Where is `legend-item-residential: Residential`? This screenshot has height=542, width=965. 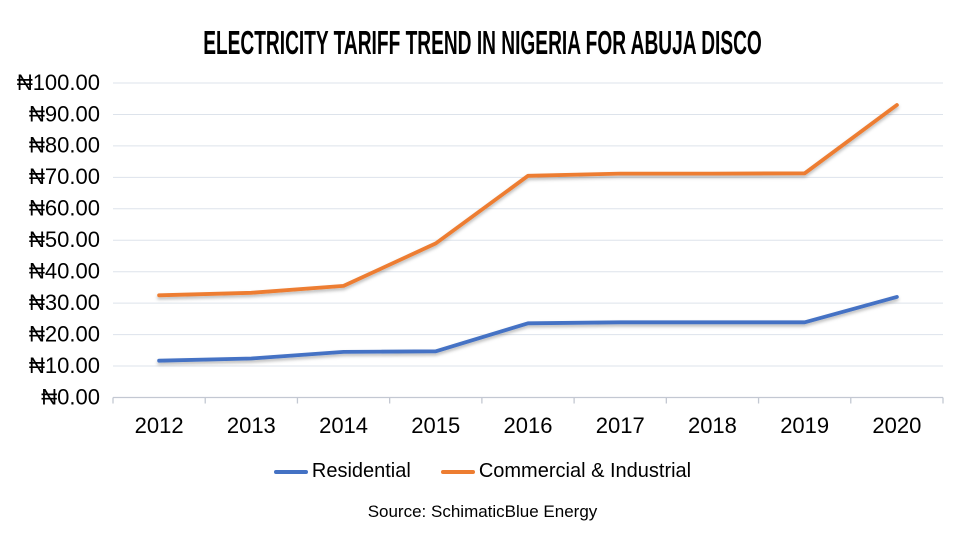
legend-item-residential: Residential is located at coordinates (342, 471).